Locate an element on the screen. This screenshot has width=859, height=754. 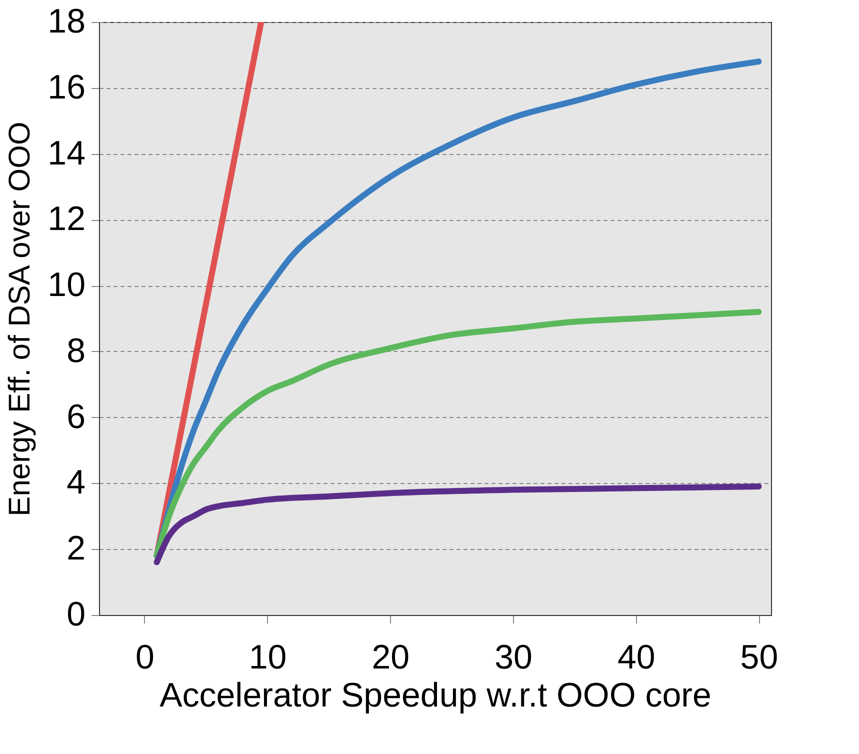
y-tick-label: 14 is located at coordinates (67, 153).